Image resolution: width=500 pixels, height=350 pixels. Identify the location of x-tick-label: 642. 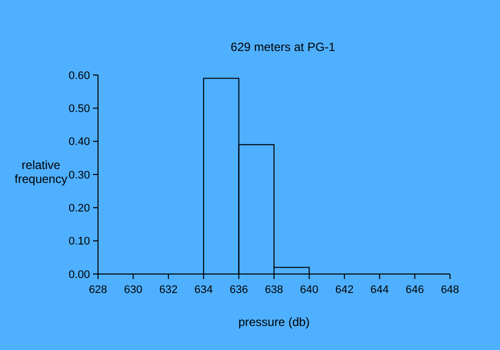
(344, 290).